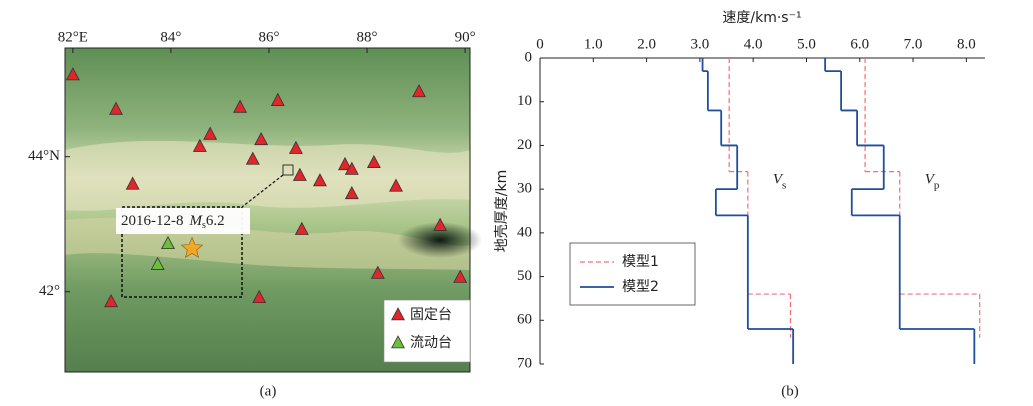 The height and width of the screenshot is (406, 1033). What do you see at coordinates (753, 44) in the screenshot?
I see `x-tick-label: 4.0` at bounding box center [753, 44].